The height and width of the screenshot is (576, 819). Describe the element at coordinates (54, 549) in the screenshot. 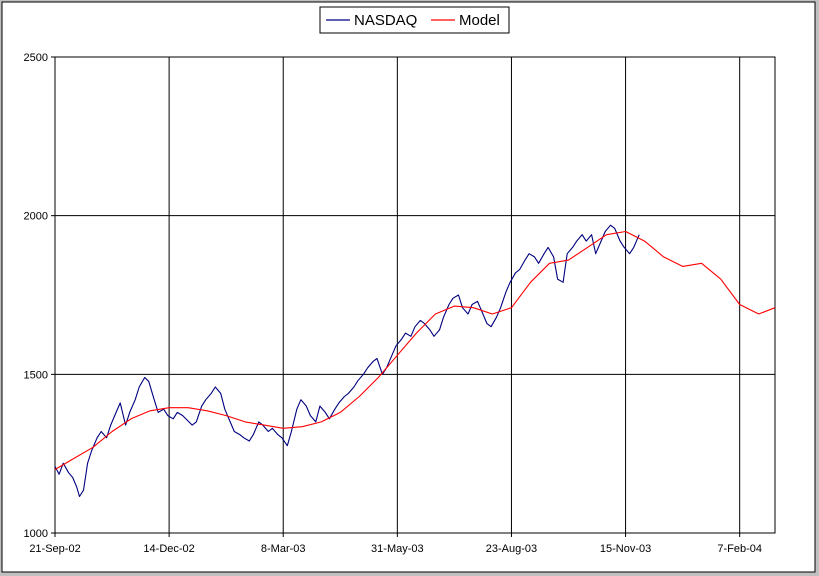

I see `x-tick-label: 21-Sep-02` at that location.